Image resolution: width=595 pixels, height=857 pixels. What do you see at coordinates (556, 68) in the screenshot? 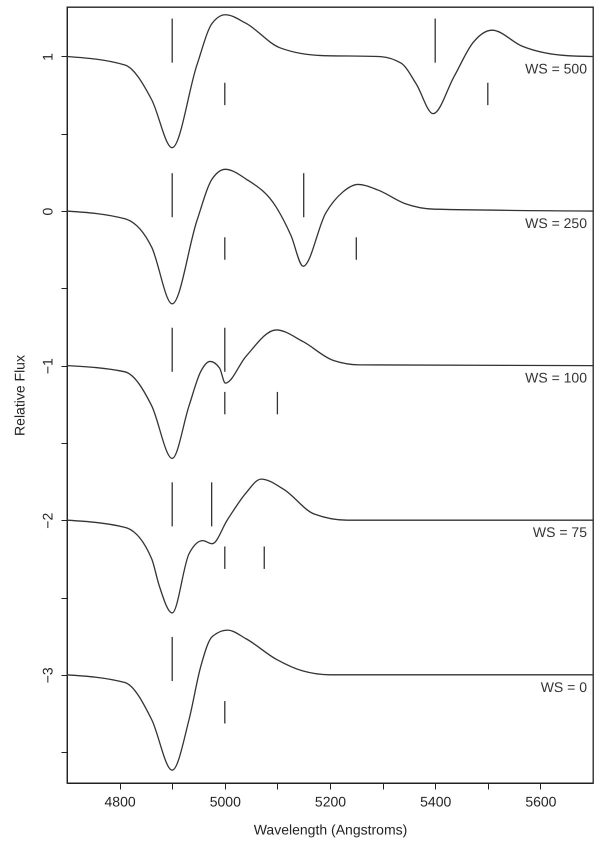
I see `series-label: WS = 500` at bounding box center [556, 68].